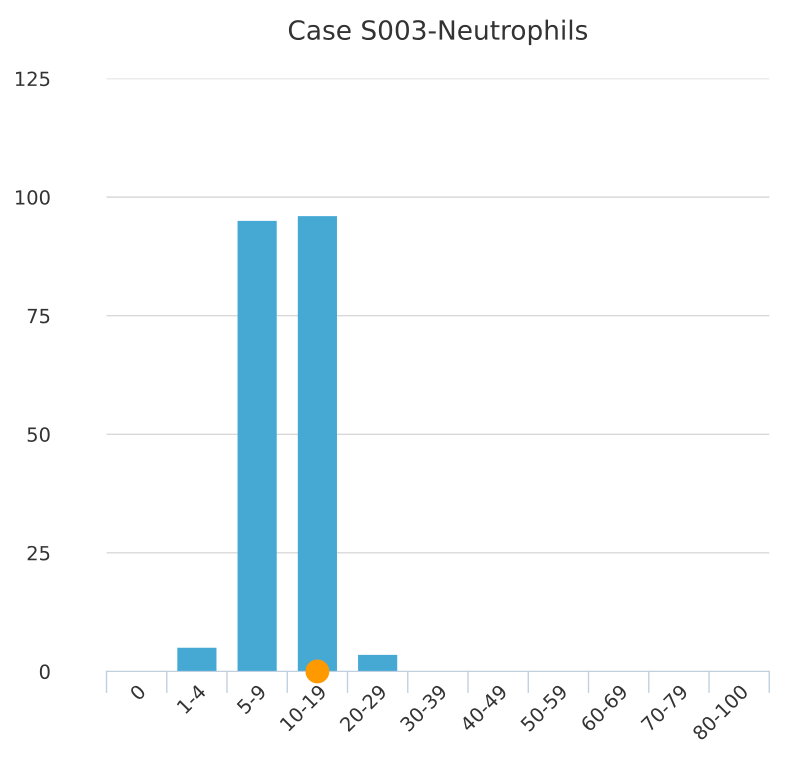 This screenshot has height=770, width=789. Describe the element at coordinates (45, 672) in the screenshot. I see `y-tick-label: 0` at that location.